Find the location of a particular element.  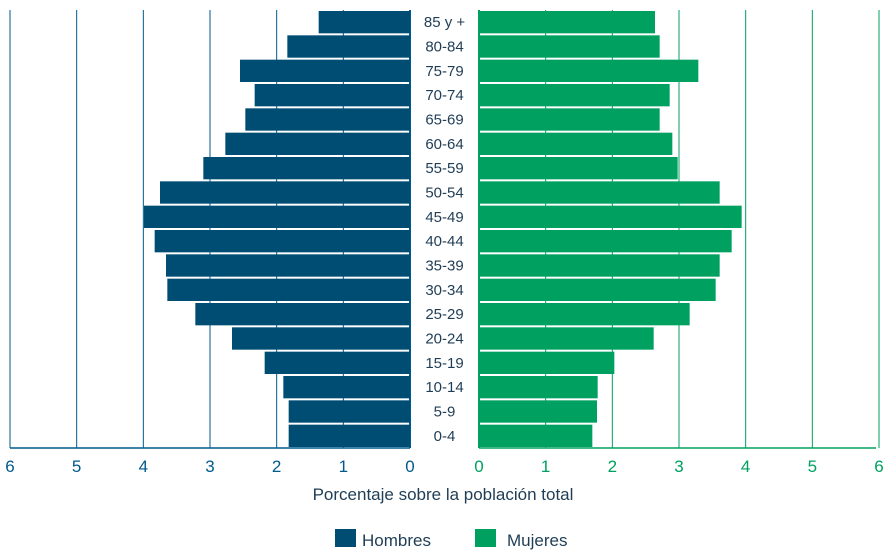

bar-hombres-85 y + is located at coordinates (364, 22).